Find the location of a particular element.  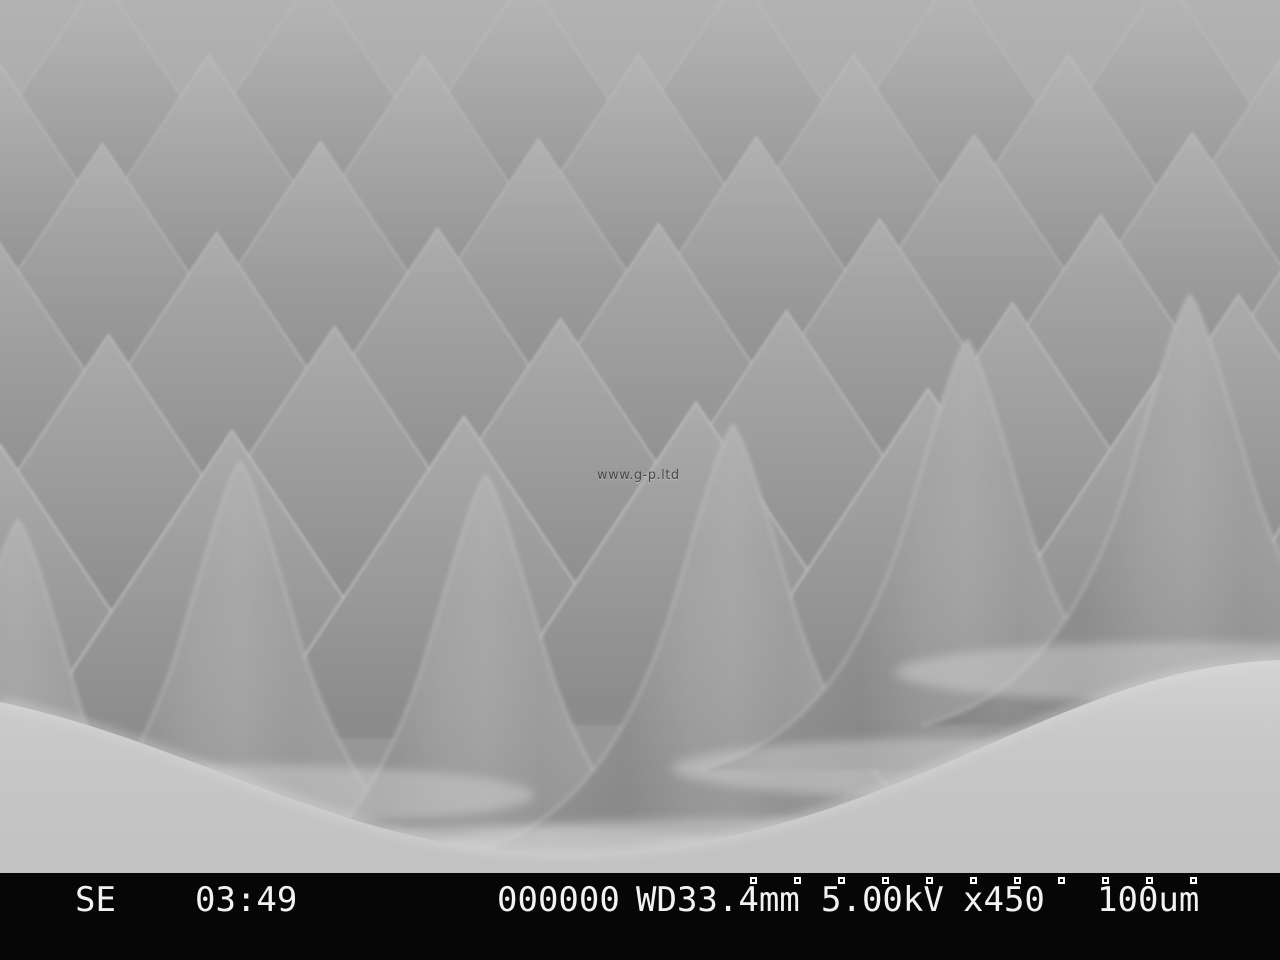

time-label: 03:49 is located at coordinates (246, 900).